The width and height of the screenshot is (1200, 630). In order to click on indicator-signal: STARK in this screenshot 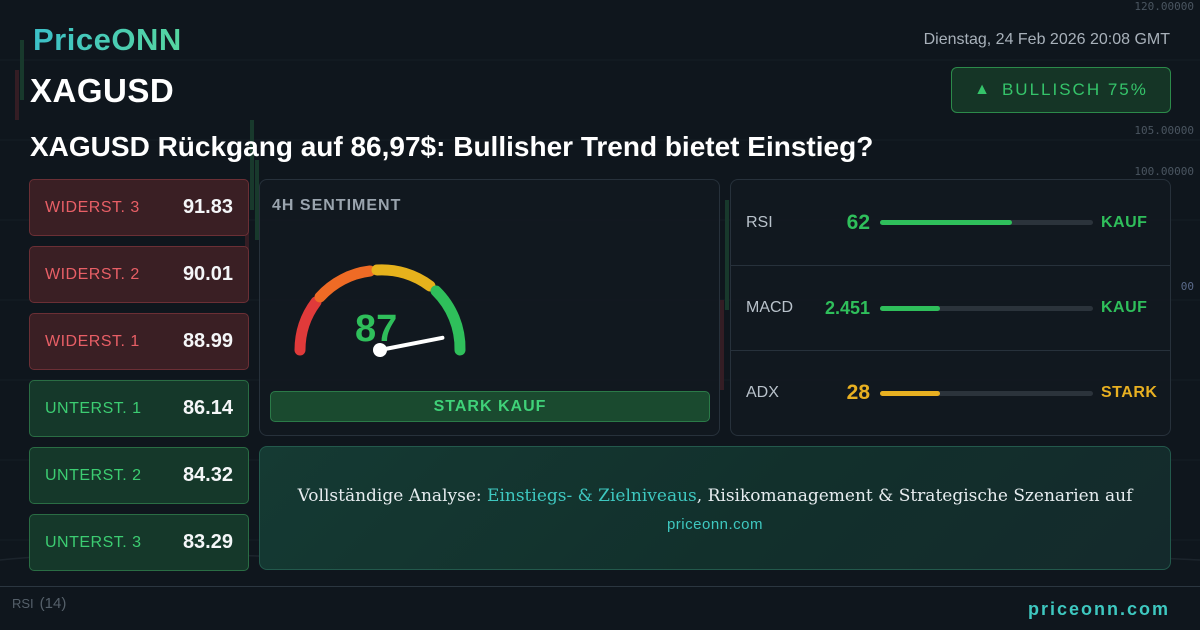, I will do `click(1129, 392)`.